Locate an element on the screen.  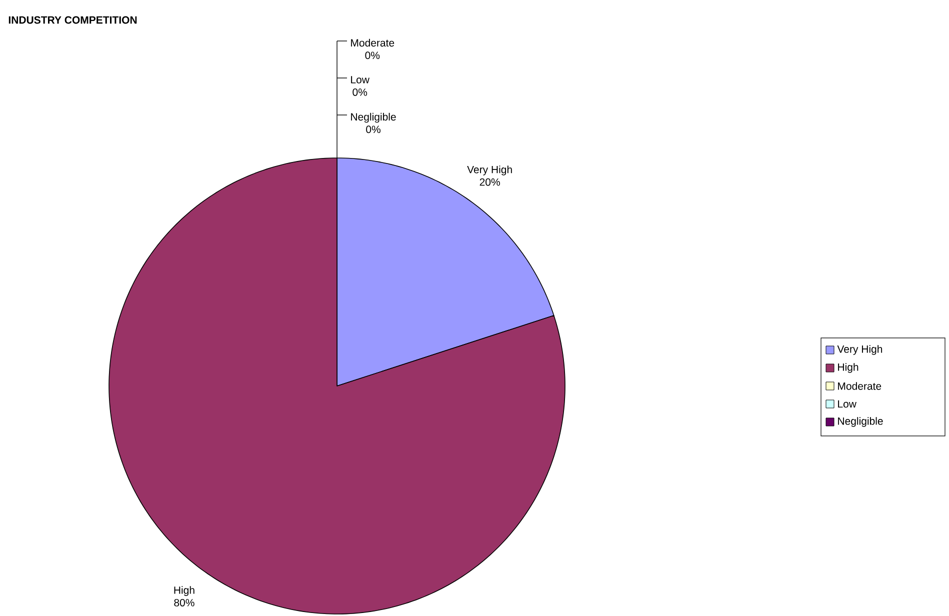
legend-label: Moderate is located at coordinates (372, 42).